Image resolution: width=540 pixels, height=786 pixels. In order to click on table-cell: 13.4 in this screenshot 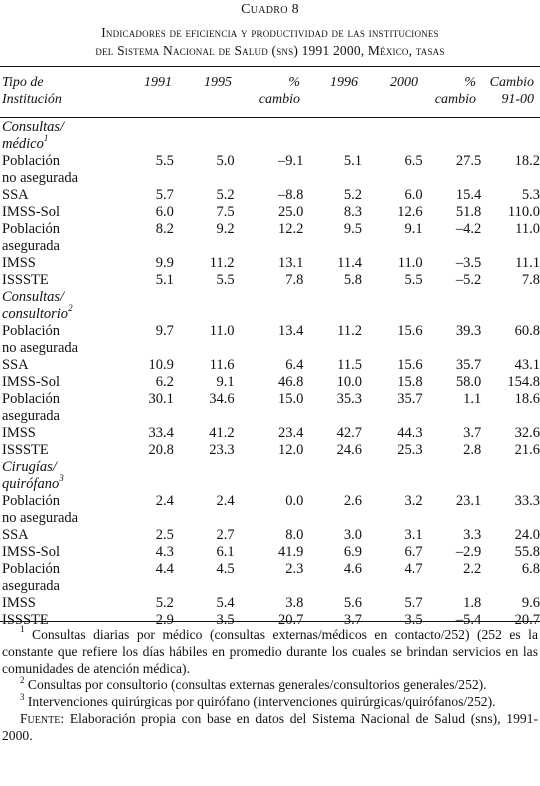, I will do `click(290, 331)`.